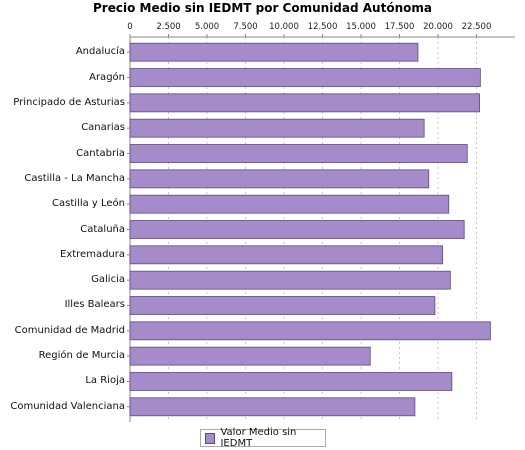  I want to click on category-label: Principado de Asturias, so click(69, 102).